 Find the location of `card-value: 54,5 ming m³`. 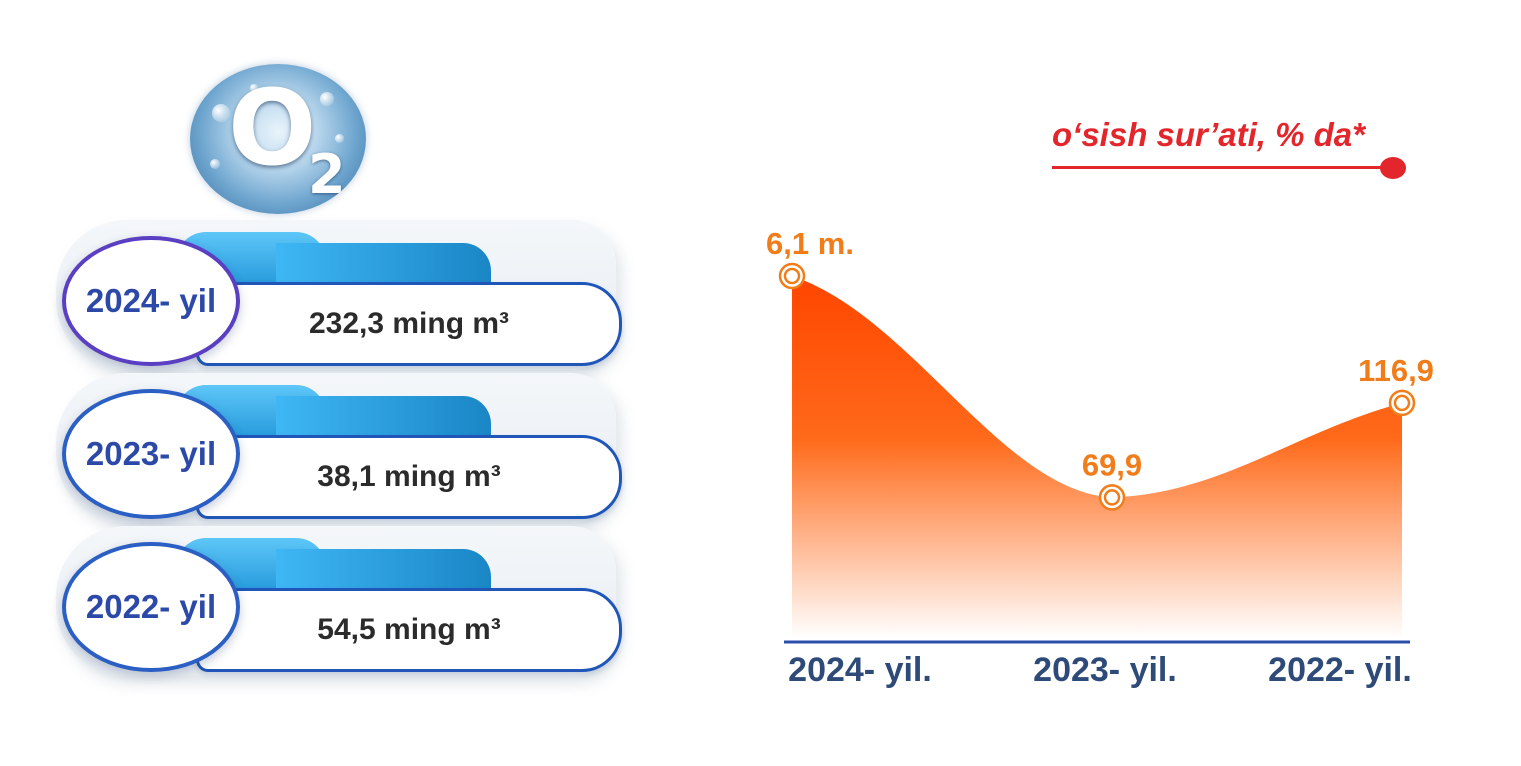

card-value: 54,5 ming m³ is located at coordinates (409, 629).